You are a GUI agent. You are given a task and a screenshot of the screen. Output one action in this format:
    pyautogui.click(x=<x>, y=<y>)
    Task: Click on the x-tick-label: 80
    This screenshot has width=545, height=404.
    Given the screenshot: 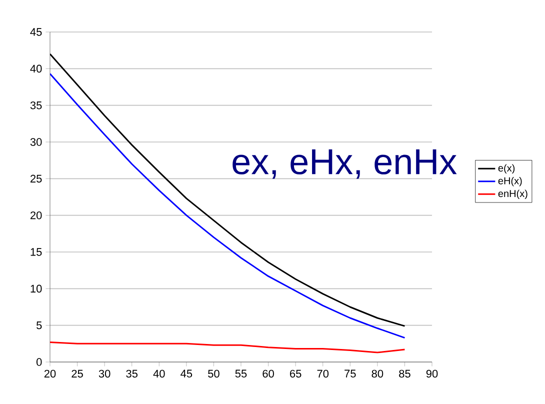 What is the action you would take?
    pyautogui.click(x=378, y=374)
    